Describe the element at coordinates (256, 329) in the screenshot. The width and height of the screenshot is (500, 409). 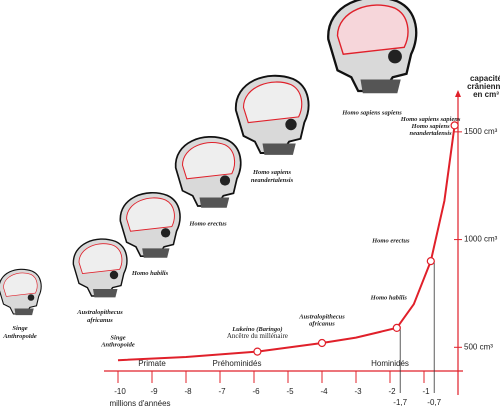
I see `point-label: Lukeino (Baringo)` at that location.